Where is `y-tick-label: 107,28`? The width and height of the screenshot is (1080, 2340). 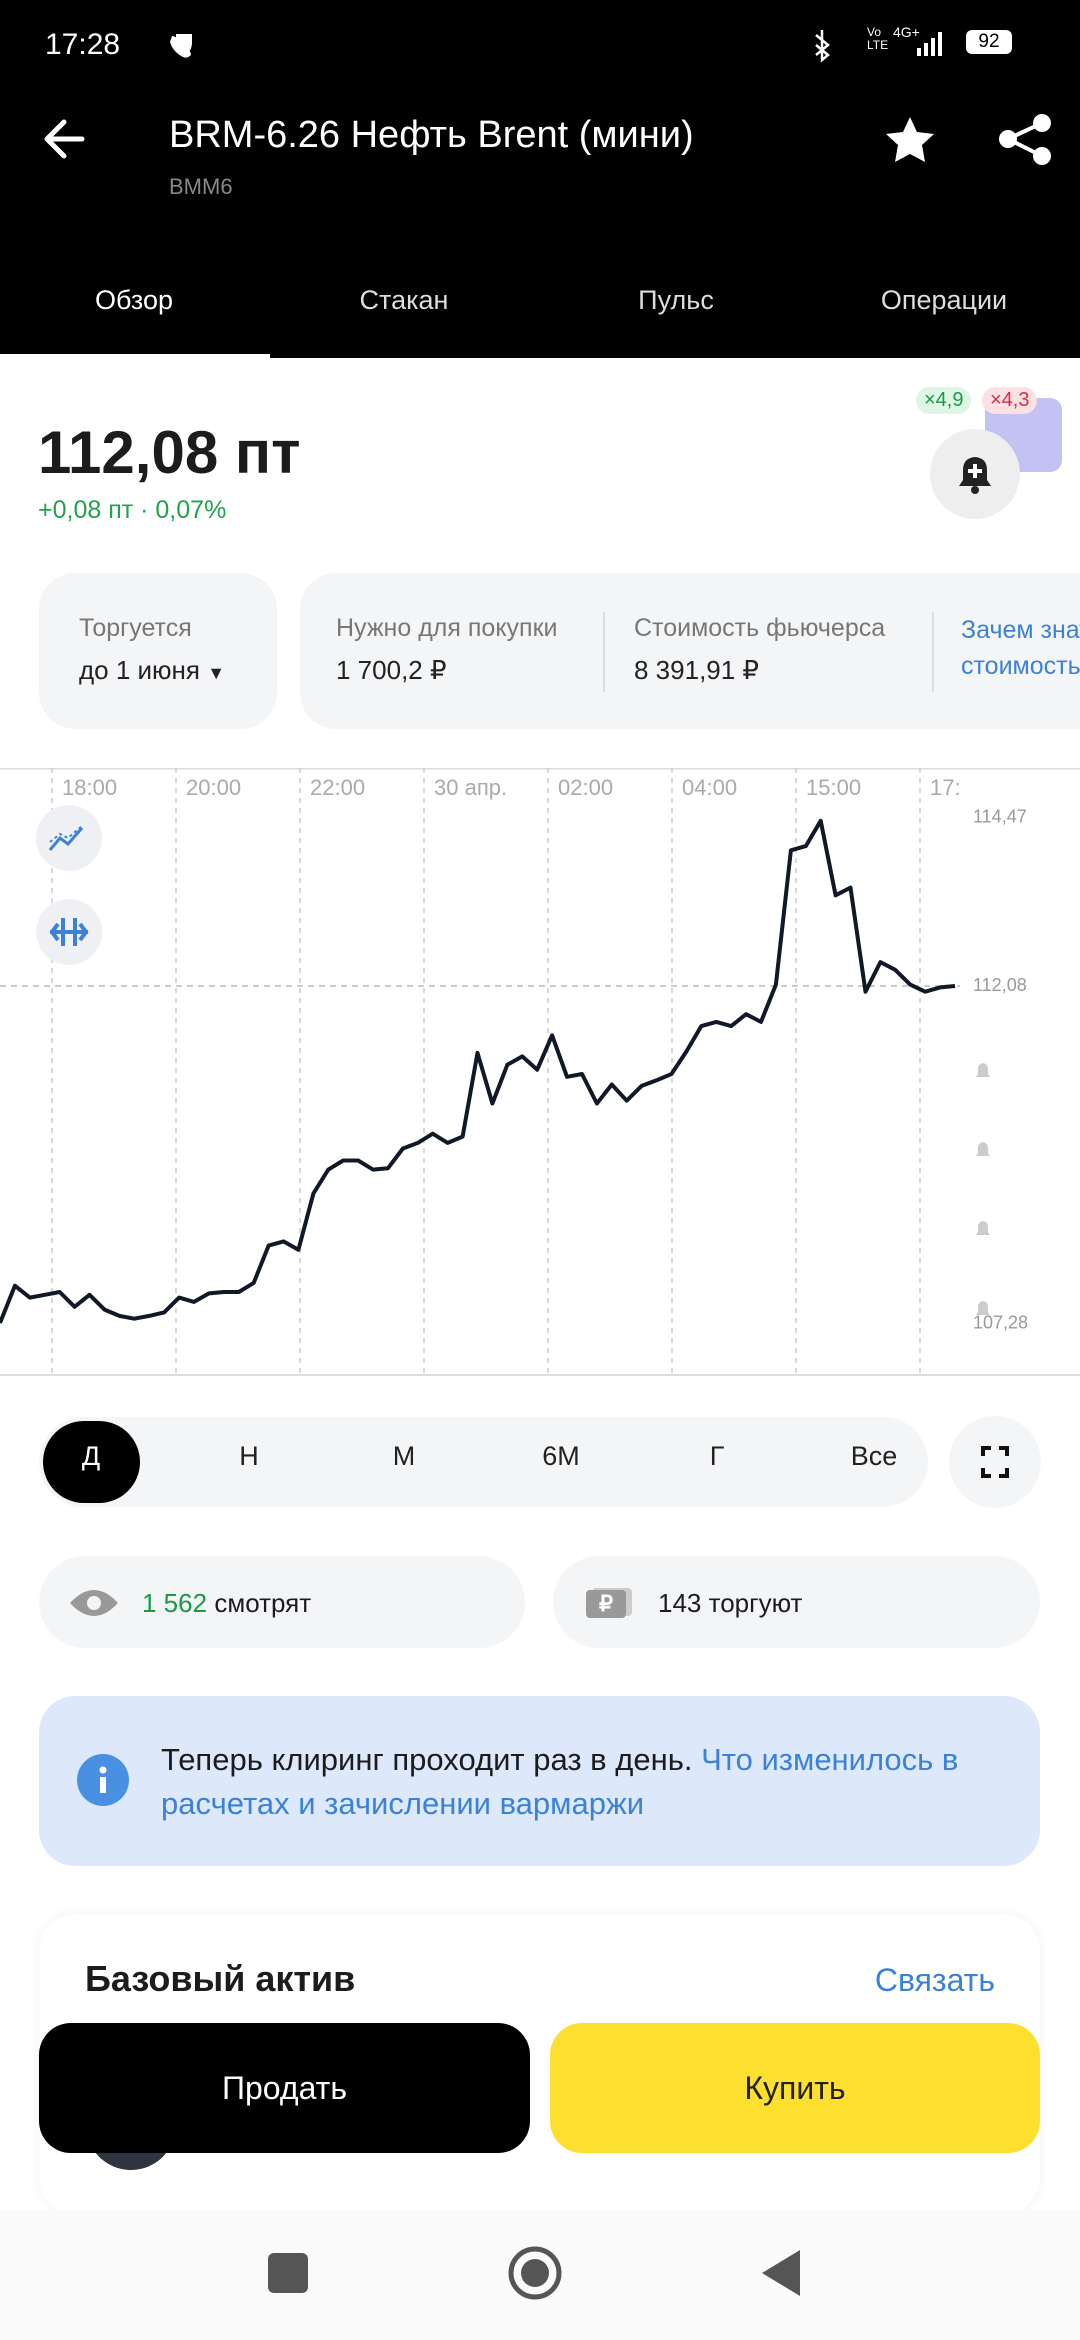
y-tick-label: 107,28 is located at coordinates (1000, 1322).